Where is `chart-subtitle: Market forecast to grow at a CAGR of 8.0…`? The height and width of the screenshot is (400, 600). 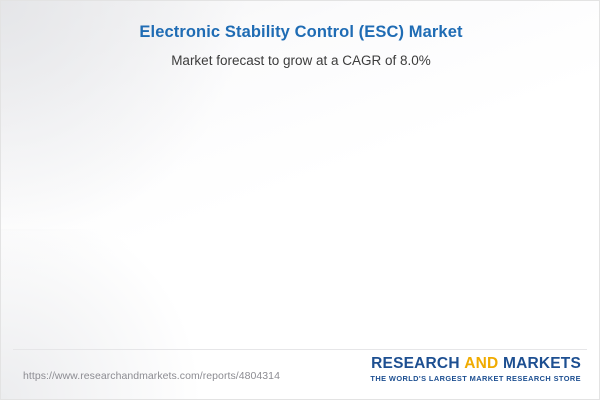 chart-subtitle: Market forecast to grow at a CAGR of 8.0… is located at coordinates (301, 60).